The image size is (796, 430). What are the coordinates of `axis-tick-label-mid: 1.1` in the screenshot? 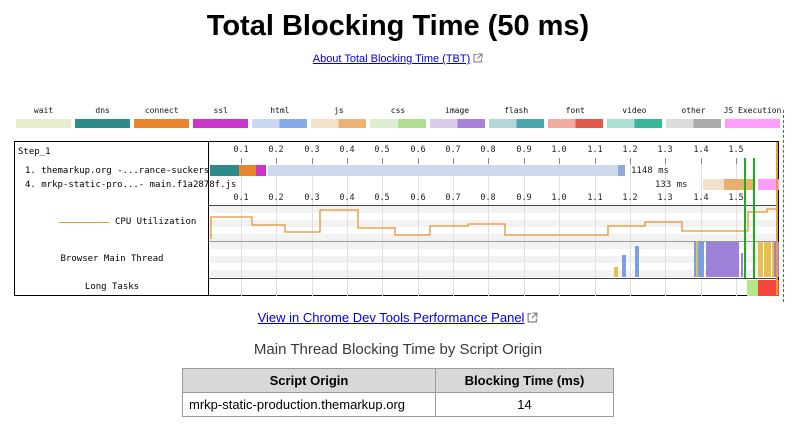 It's located at (595, 198).